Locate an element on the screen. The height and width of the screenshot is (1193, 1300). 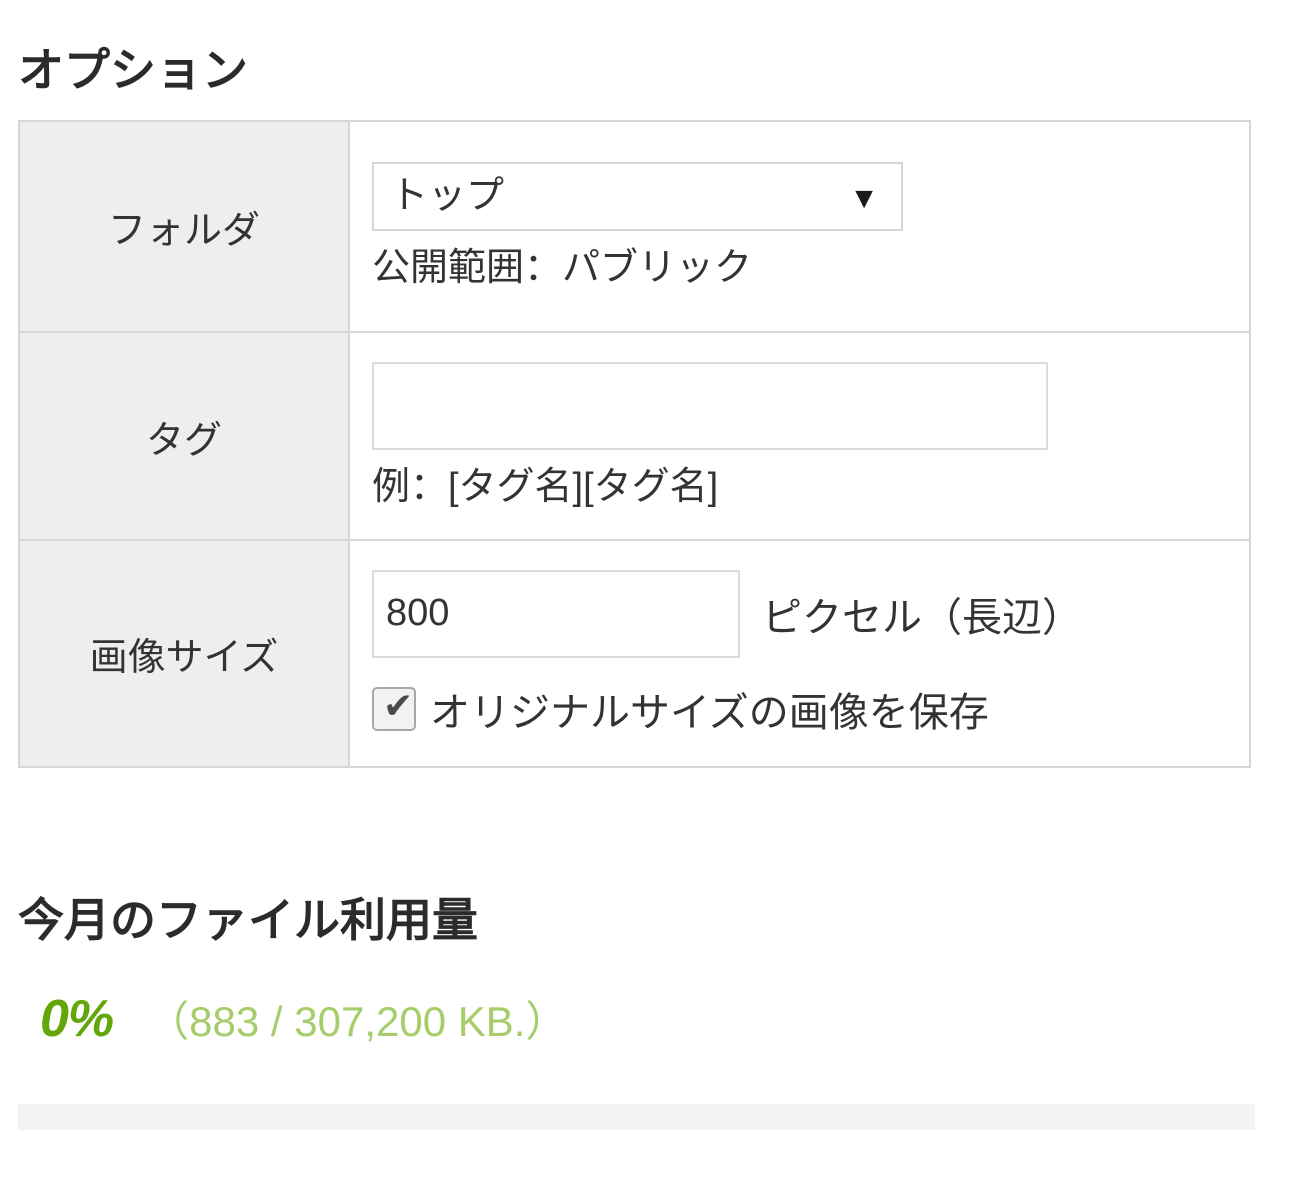
page-title: オプション is located at coordinates (133, 69).